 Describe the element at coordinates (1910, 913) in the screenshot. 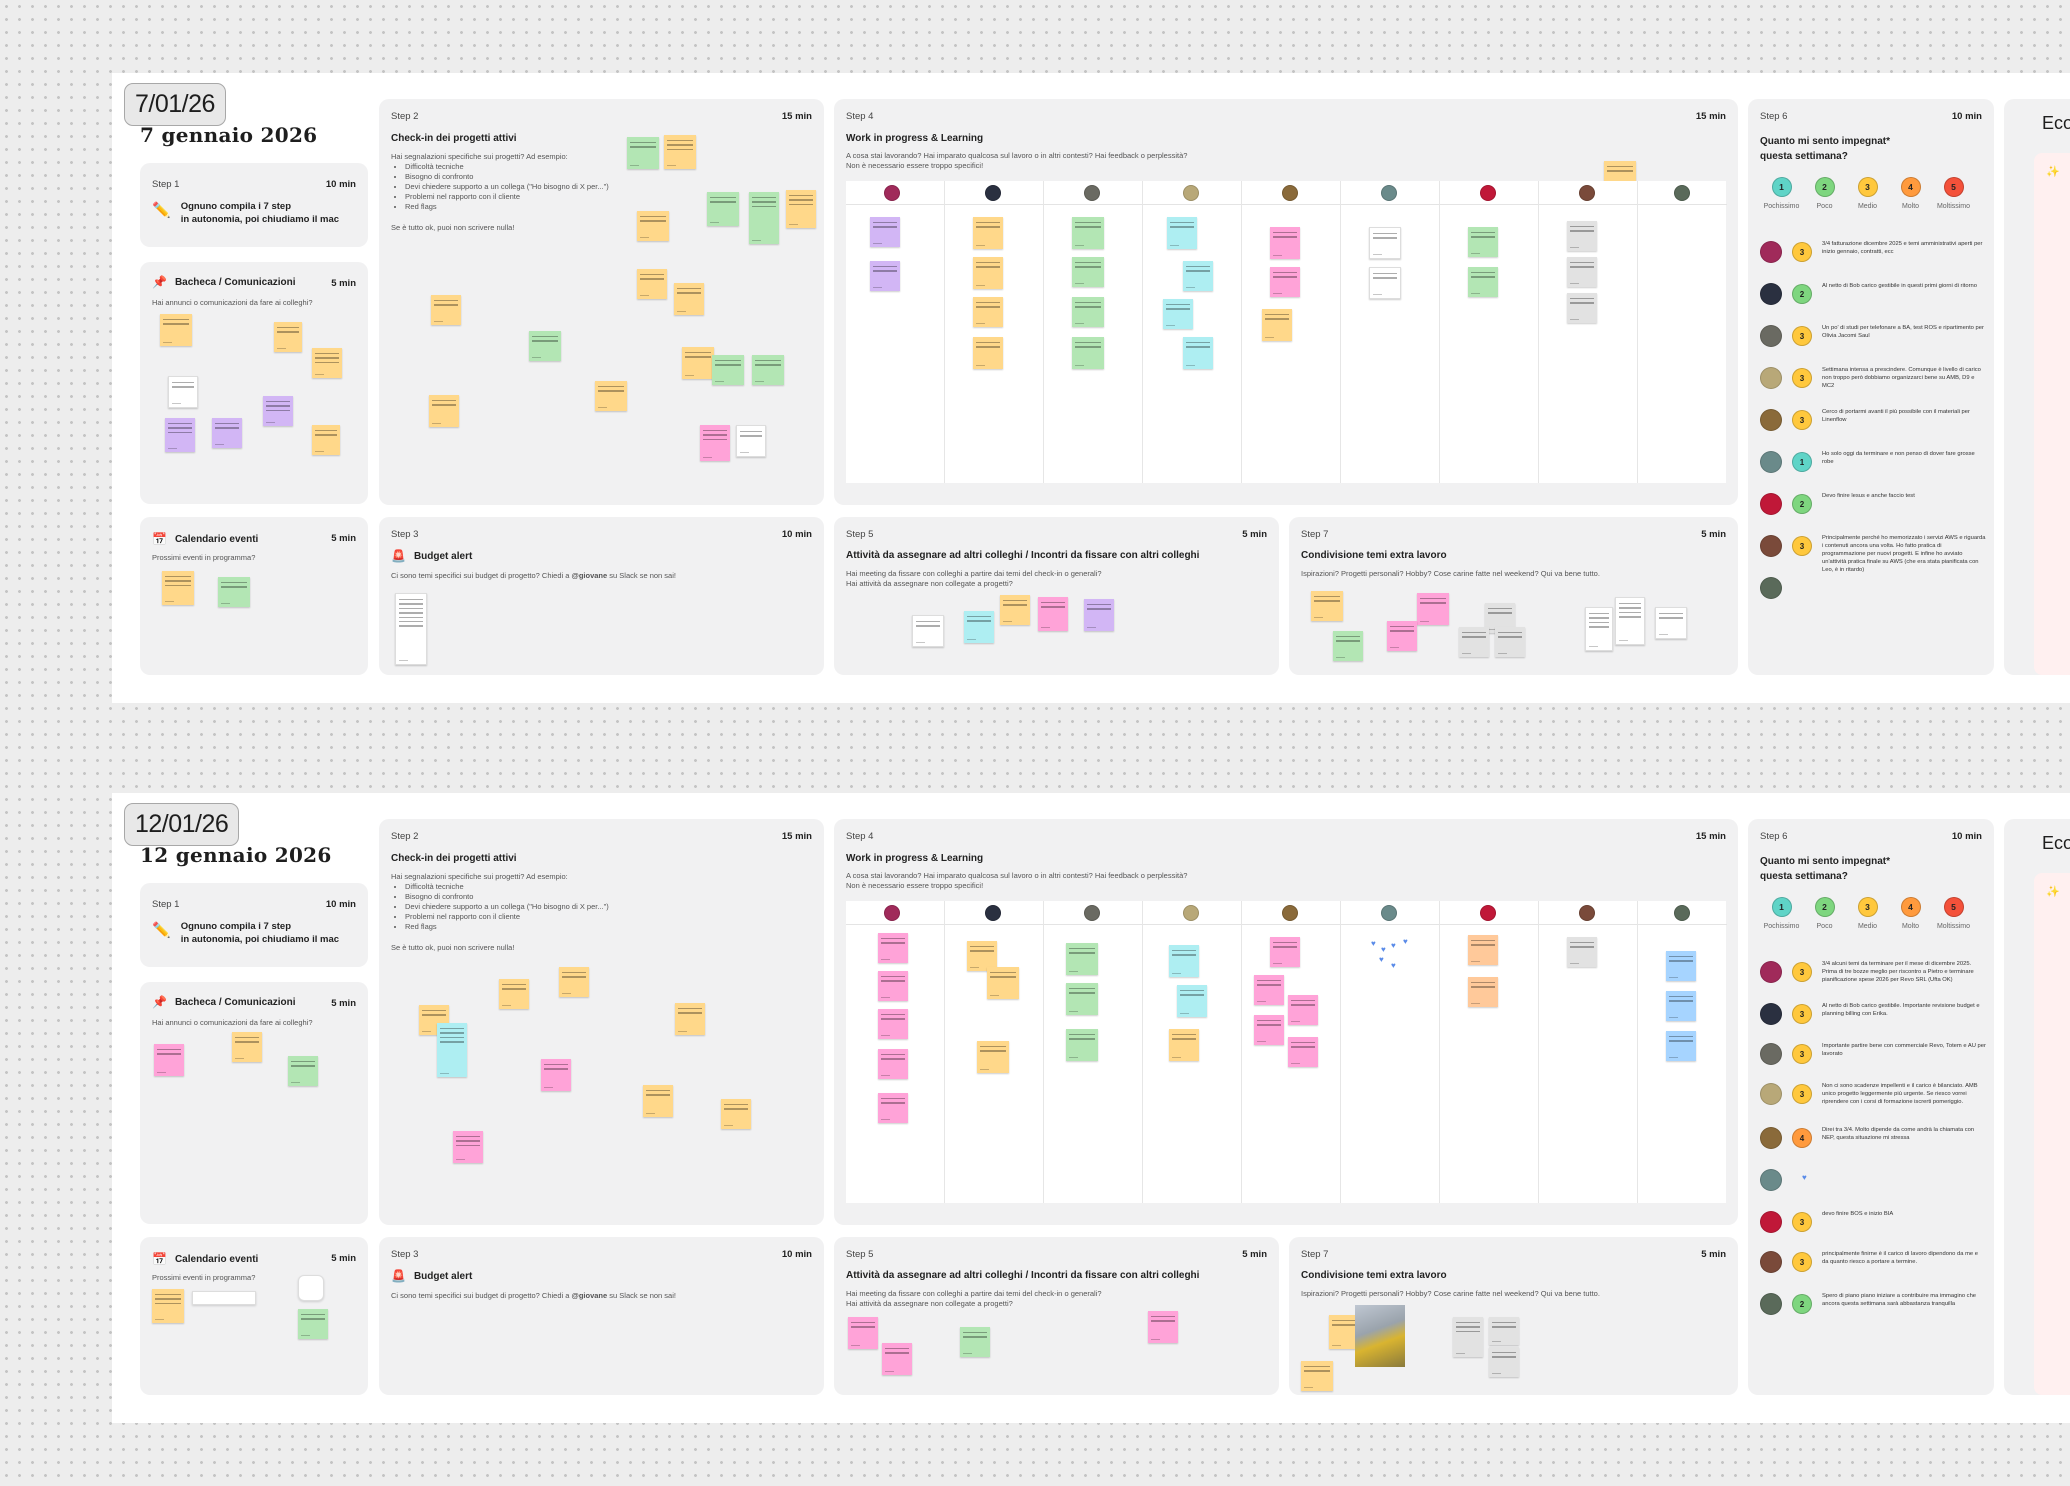

I see `scale-item: 4 Molto` at that location.